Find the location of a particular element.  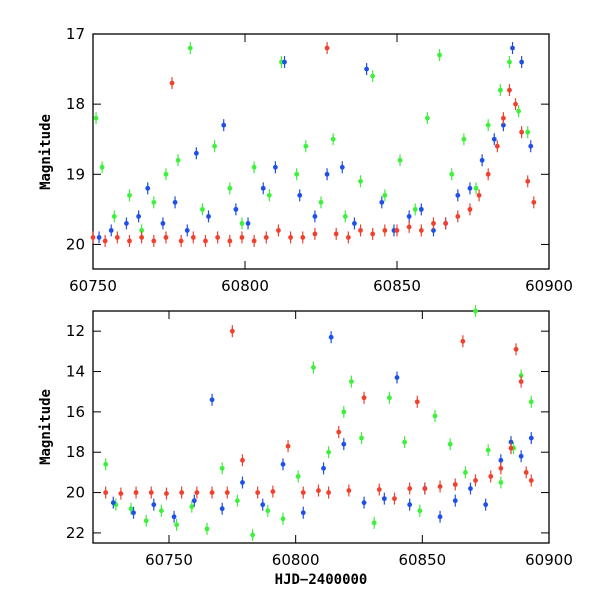

y-tick-label: 12 is located at coordinates (75, 331).